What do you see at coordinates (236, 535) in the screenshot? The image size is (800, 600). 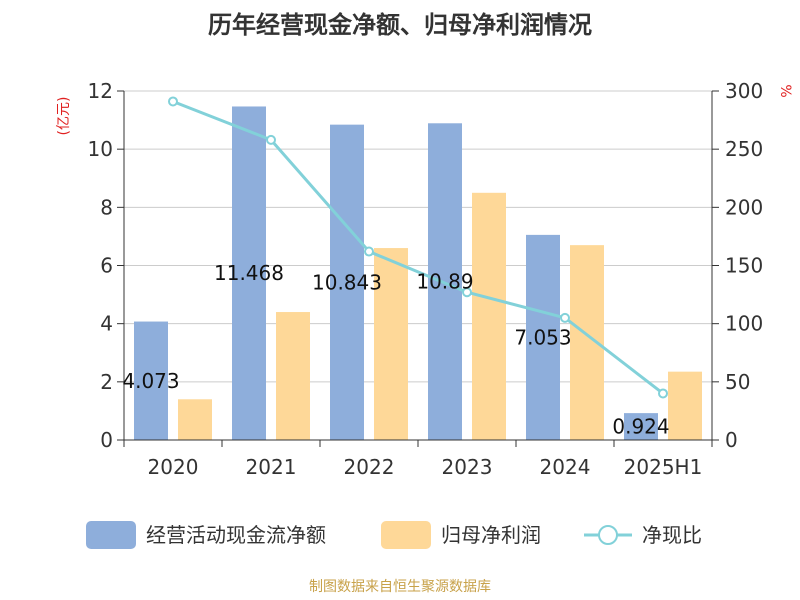 I see `legend-label-operating-cash-flow: 经营活动现金流净额` at bounding box center [236, 535].